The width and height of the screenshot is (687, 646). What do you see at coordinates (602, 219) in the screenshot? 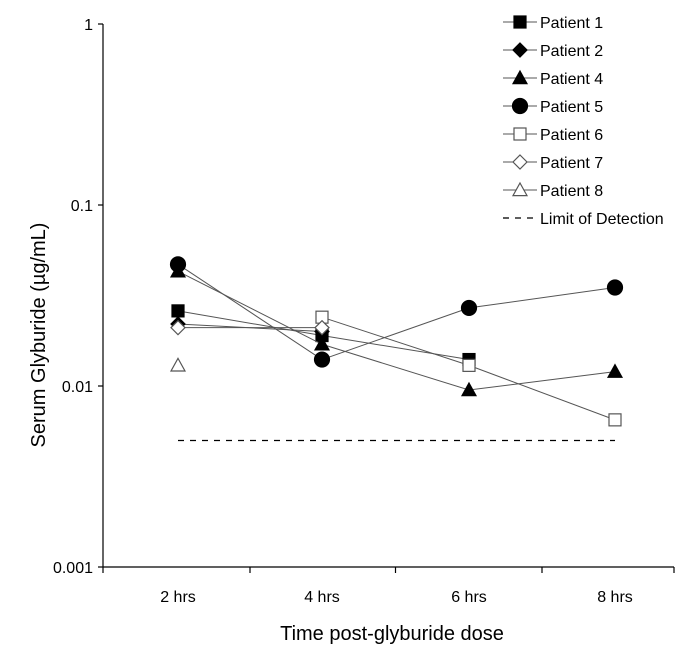
I see `legend-label: Limit of Detection` at bounding box center [602, 219].